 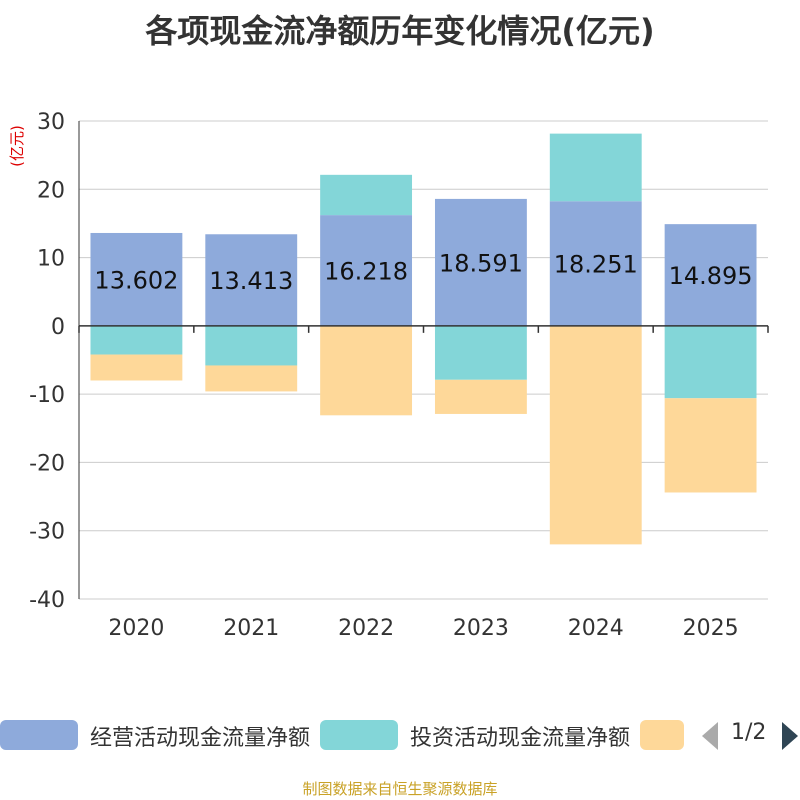 I want to click on data-label-2025: 14.895, so click(x=711, y=276).